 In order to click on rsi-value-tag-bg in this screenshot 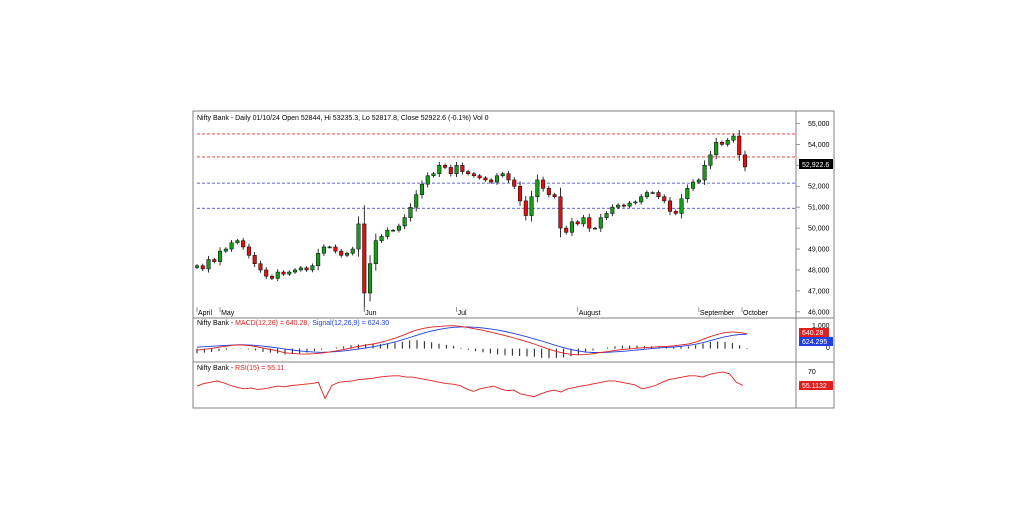, I will do `click(816, 385)`.